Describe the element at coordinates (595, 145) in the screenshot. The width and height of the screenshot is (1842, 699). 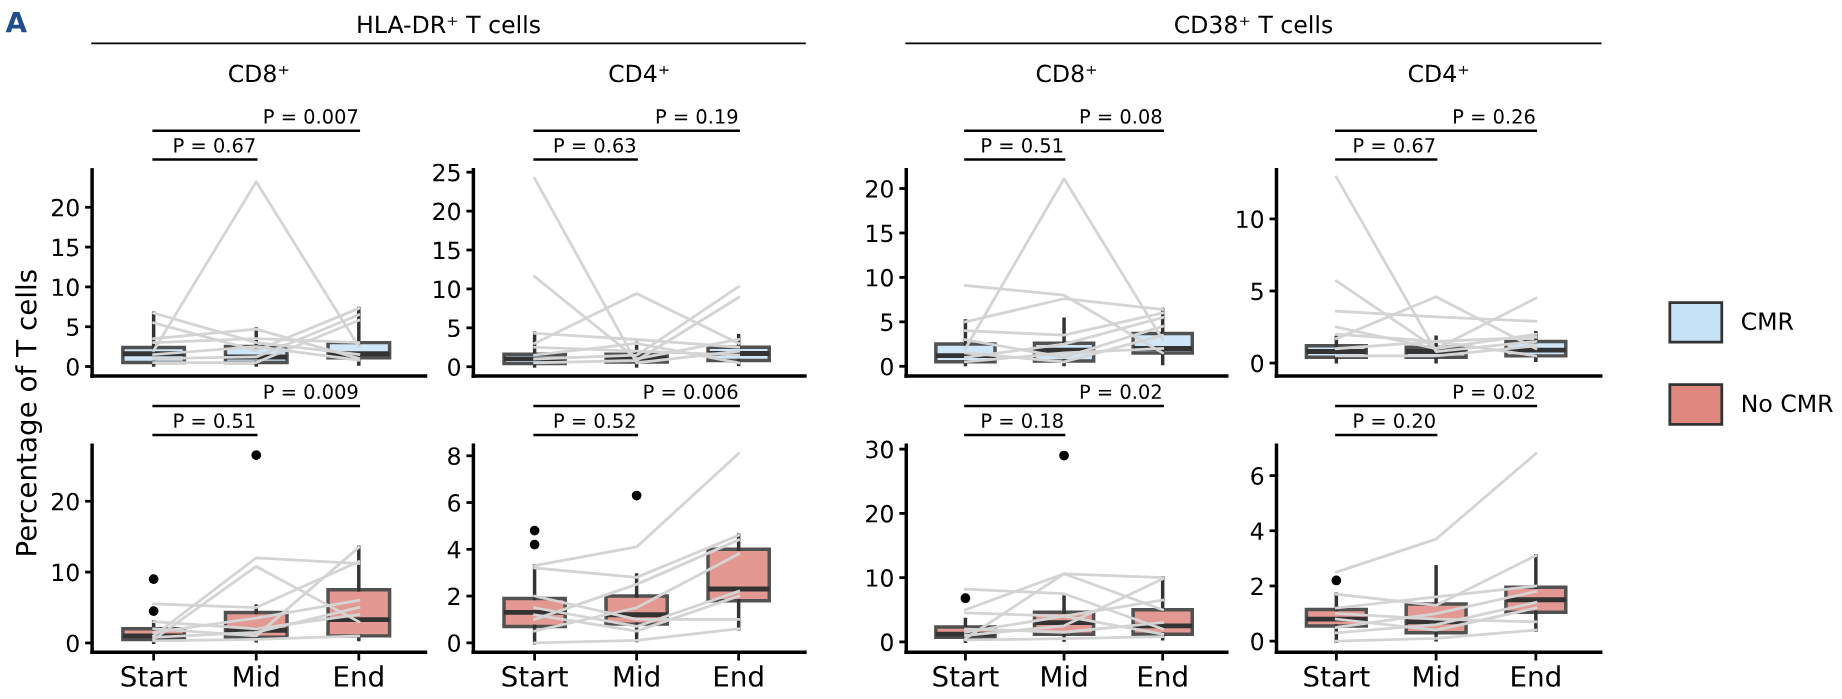
I see `text: P = 0.63` at that location.